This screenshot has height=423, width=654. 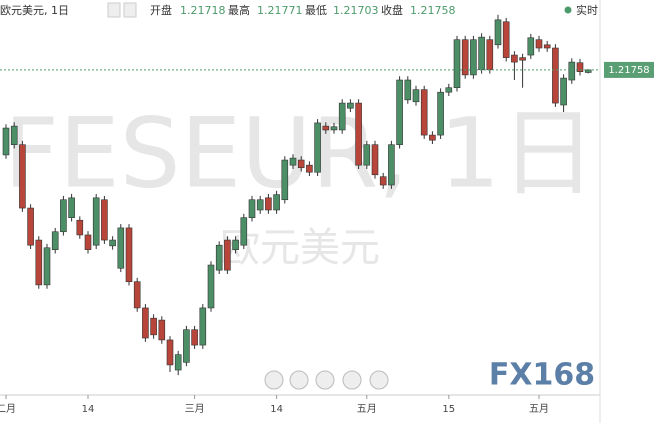 What do you see at coordinates (239, 10) in the screenshot?
I see `high-label: 最高` at bounding box center [239, 10].